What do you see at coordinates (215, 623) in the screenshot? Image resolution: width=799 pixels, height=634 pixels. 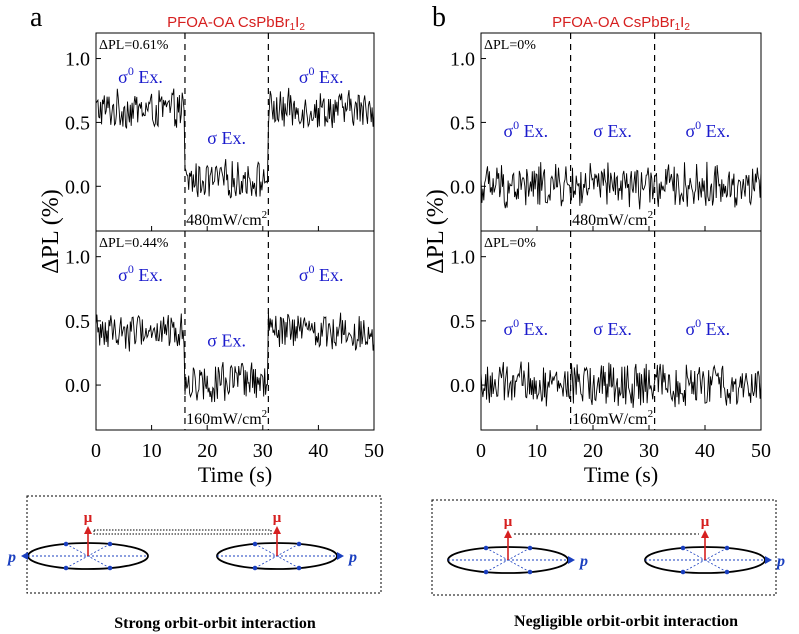 I see `schematic-caption: Strong orbit-orbit interaction` at bounding box center [215, 623].